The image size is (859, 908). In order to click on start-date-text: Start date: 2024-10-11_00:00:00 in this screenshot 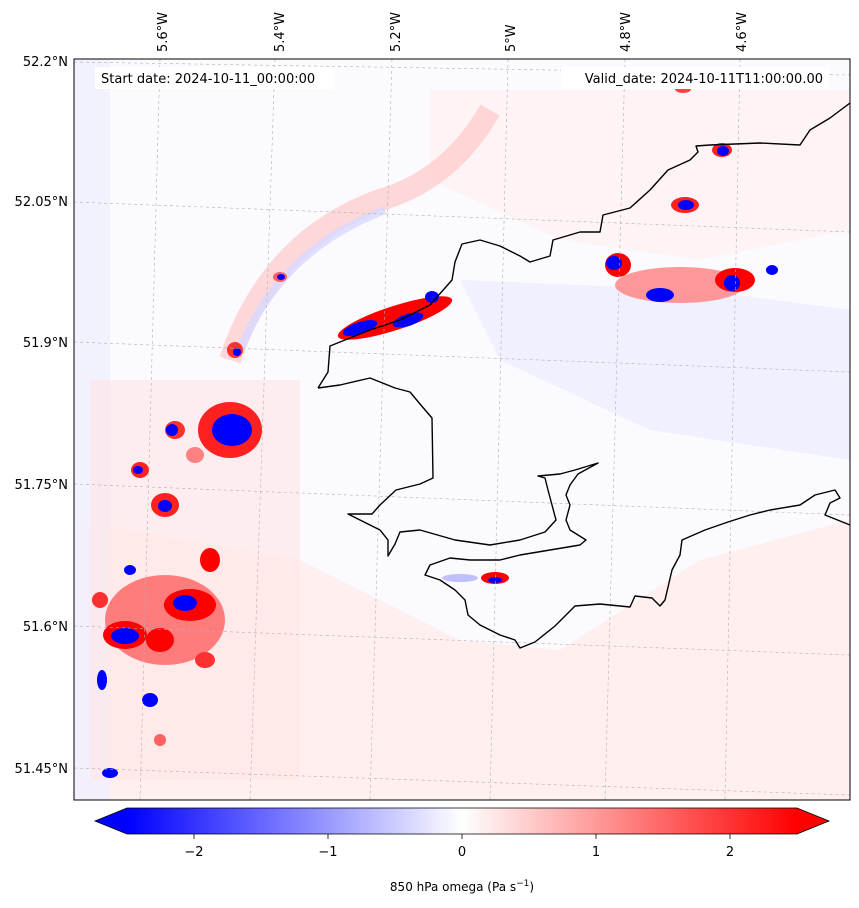, I will do `click(208, 79)`.